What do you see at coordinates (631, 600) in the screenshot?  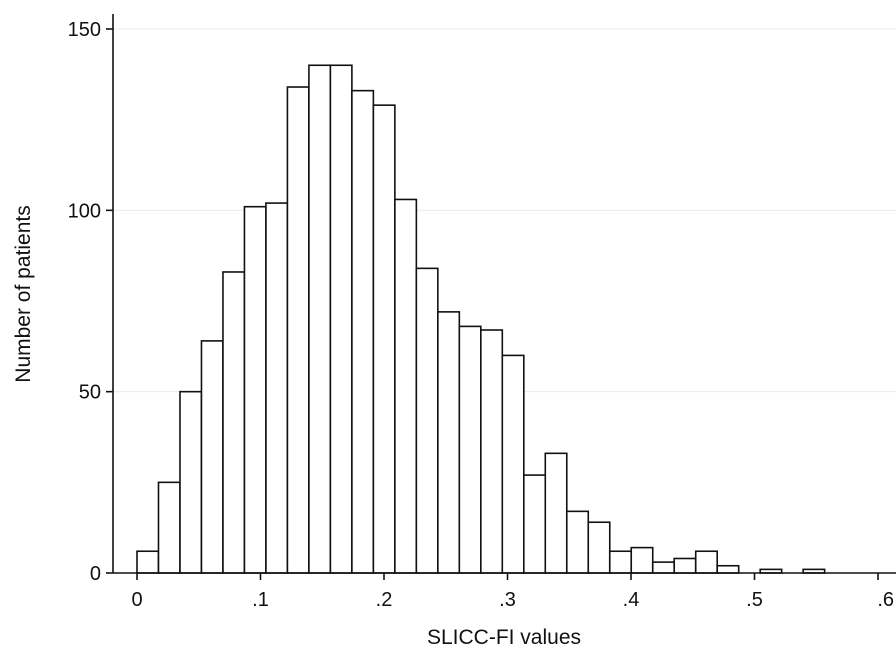 I see `x-tick-label: .4` at bounding box center [631, 600].